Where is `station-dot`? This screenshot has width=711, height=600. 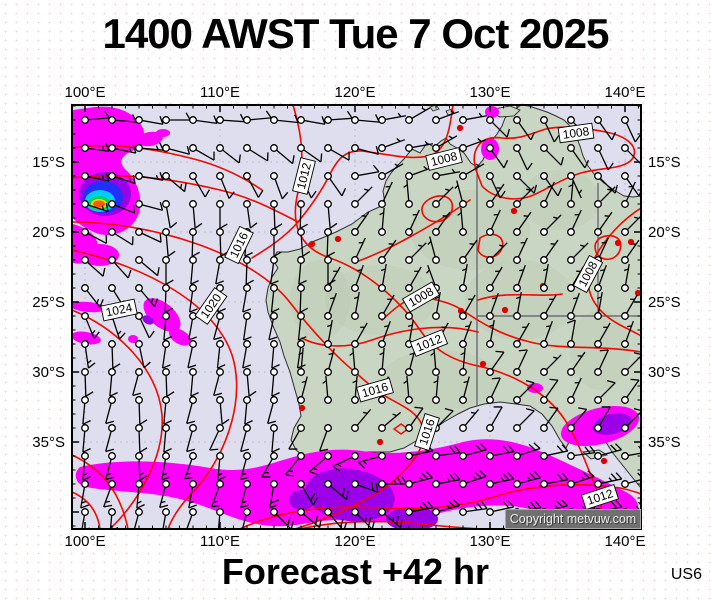 station-dot is located at coordinates (483, 364).